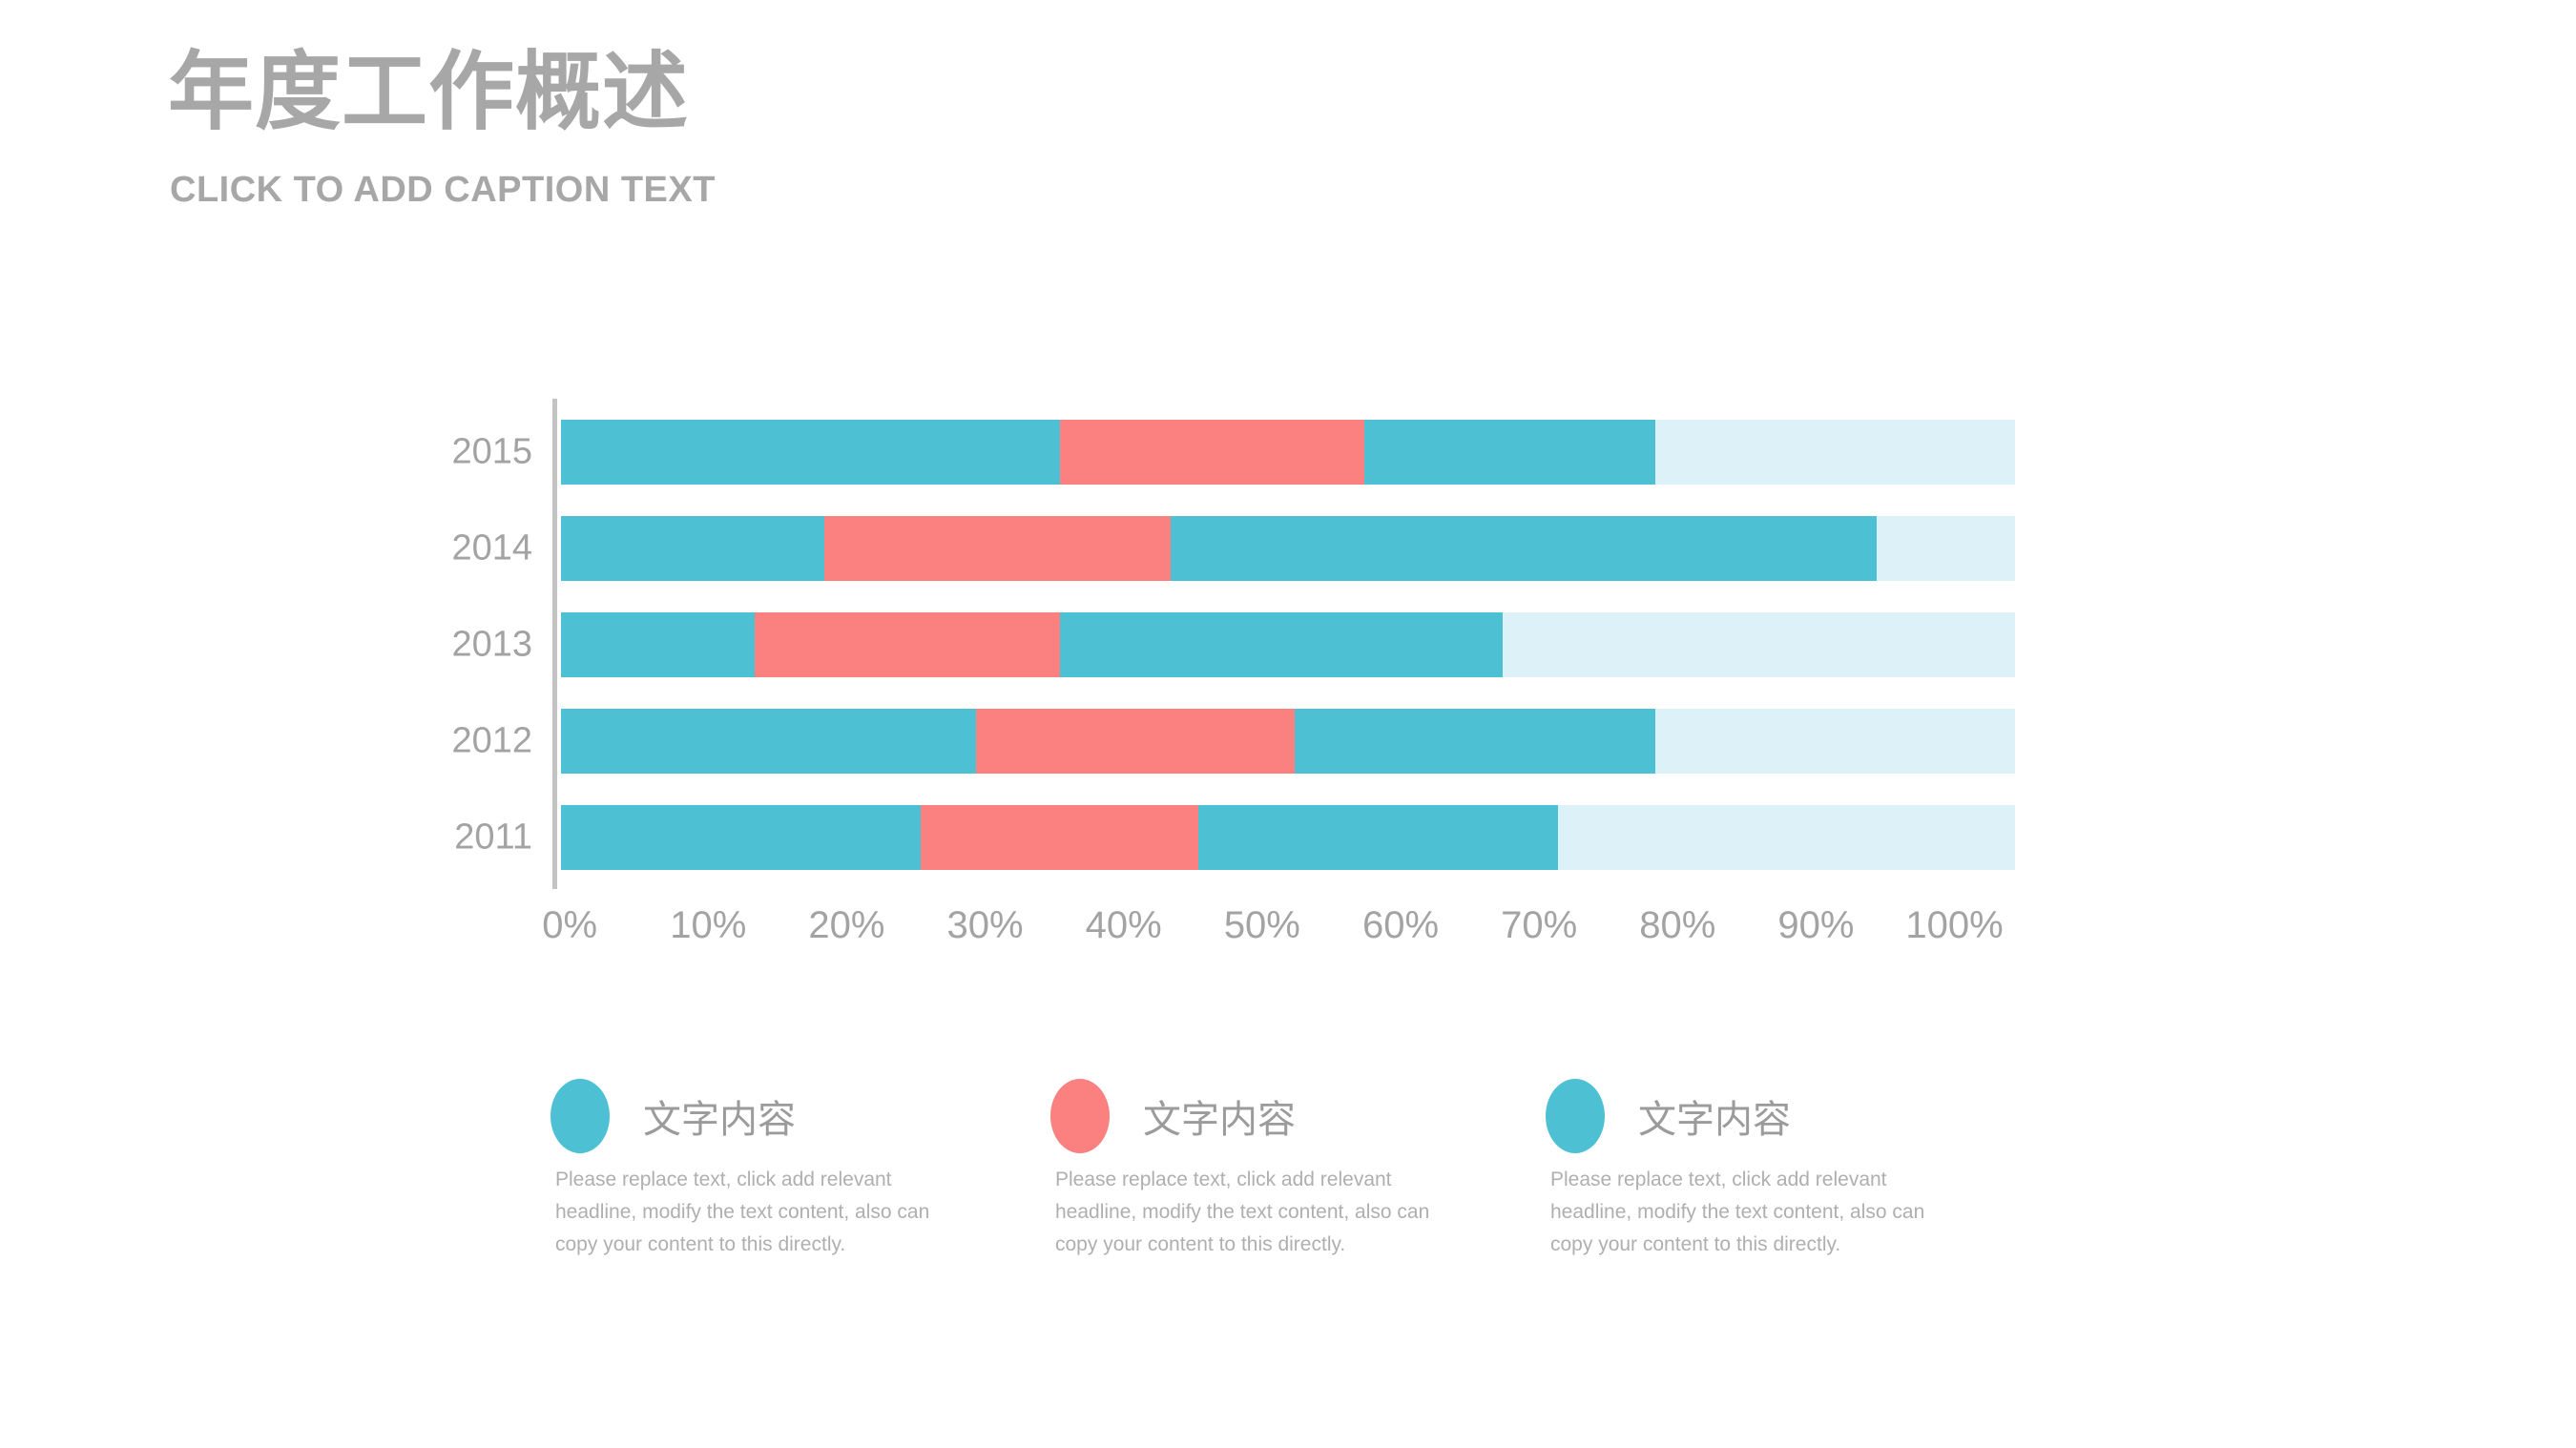  Describe the element at coordinates (554, 644) in the screenshot. I see `y-axis-line` at that location.